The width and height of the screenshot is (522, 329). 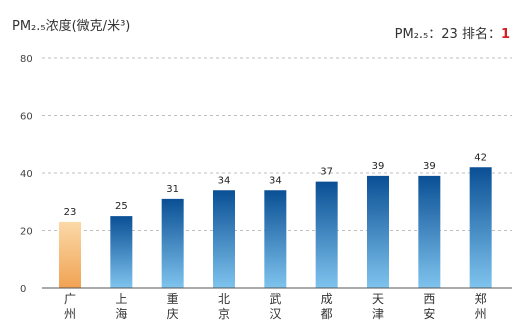 What do you see at coordinates (429, 306) in the screenshot?
I see `category-label: 西安` at bounding box center [429, 306].